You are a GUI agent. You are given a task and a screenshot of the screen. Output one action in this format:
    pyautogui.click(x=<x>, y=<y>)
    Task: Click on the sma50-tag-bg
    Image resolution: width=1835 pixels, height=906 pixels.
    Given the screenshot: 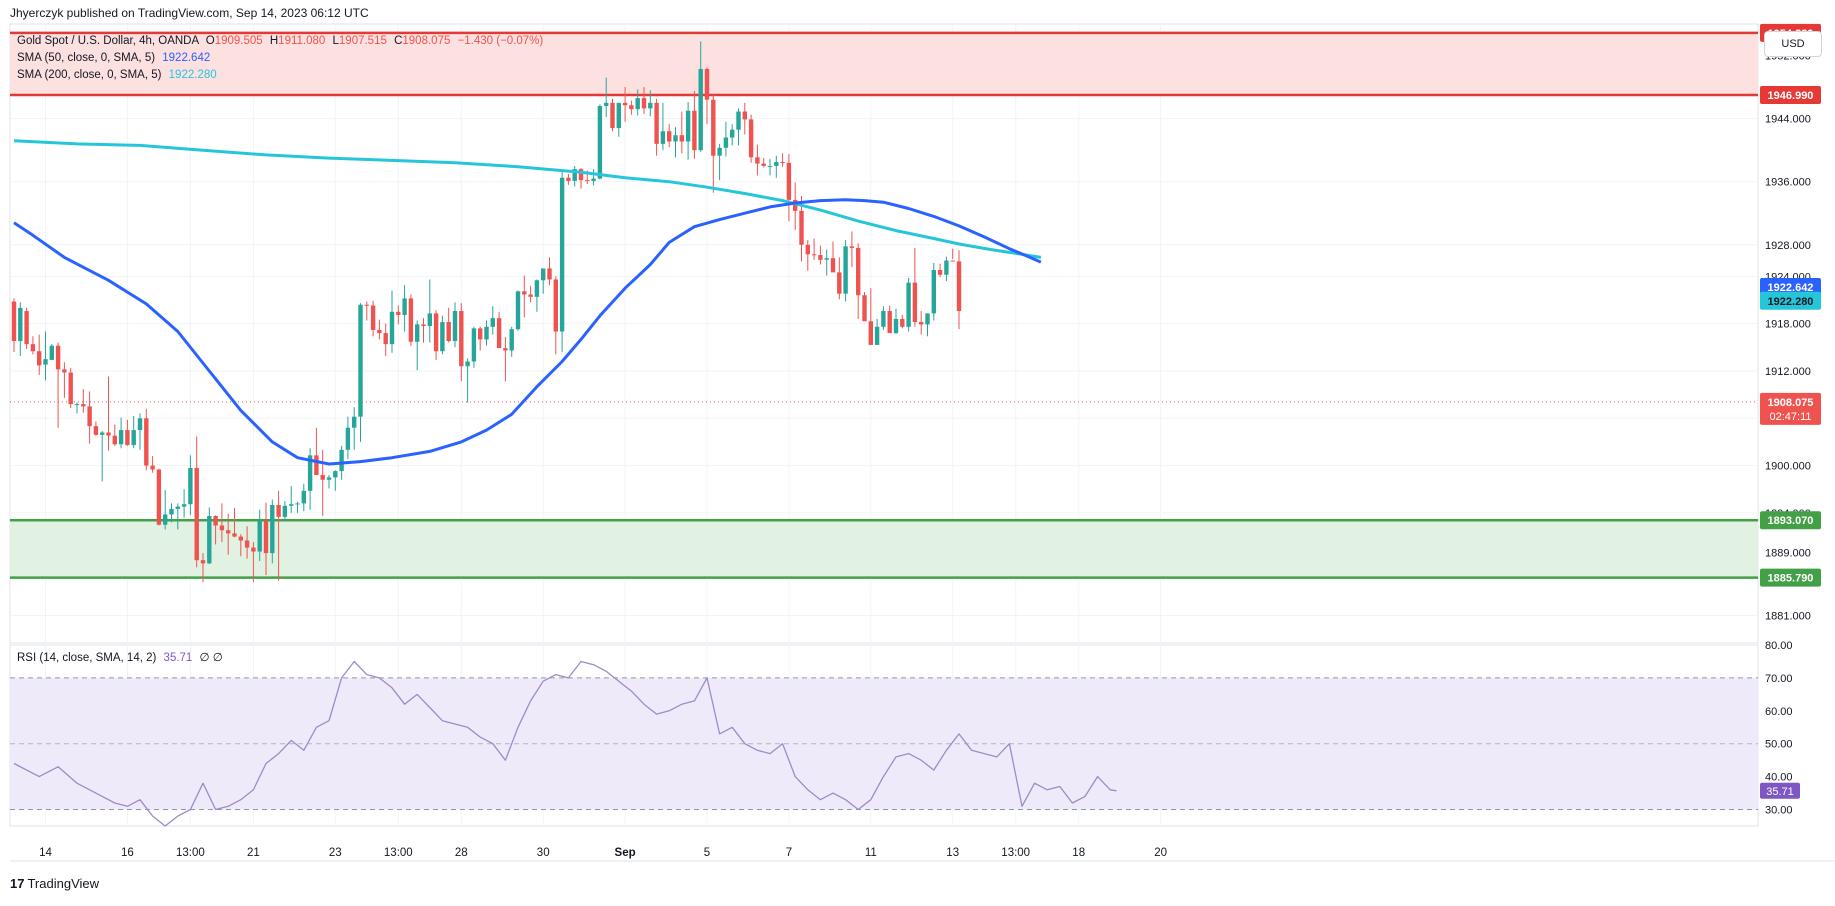 What is the action you would take?
    pyautogui.click(x=1790, y=287)
    